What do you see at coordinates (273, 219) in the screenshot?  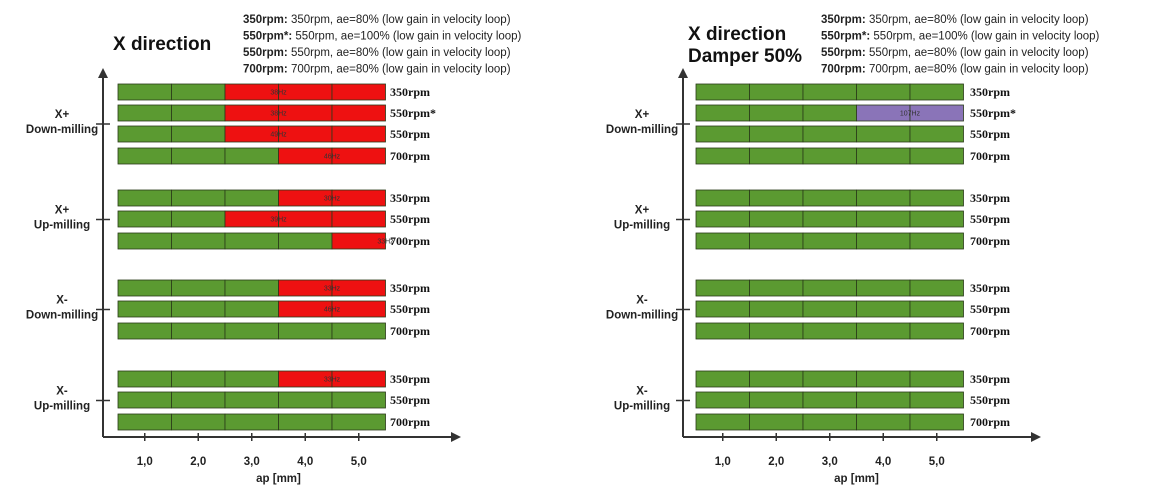 I see `bar-row: 39Hz 550rpm` at bounding box center [273, 219].